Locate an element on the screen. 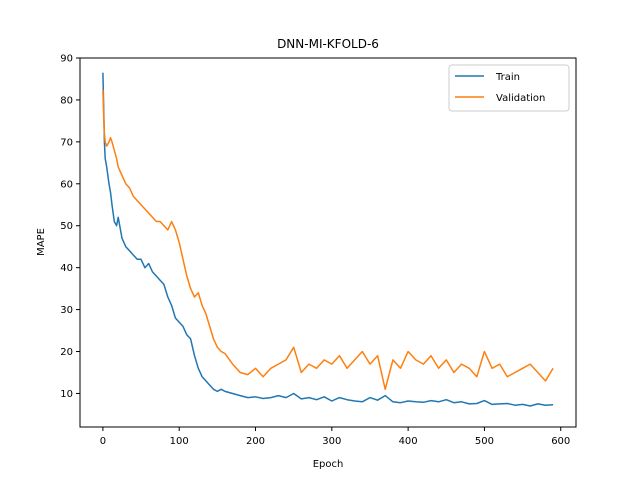  x-tick-label: 100 is located at coordinates (179, 441).